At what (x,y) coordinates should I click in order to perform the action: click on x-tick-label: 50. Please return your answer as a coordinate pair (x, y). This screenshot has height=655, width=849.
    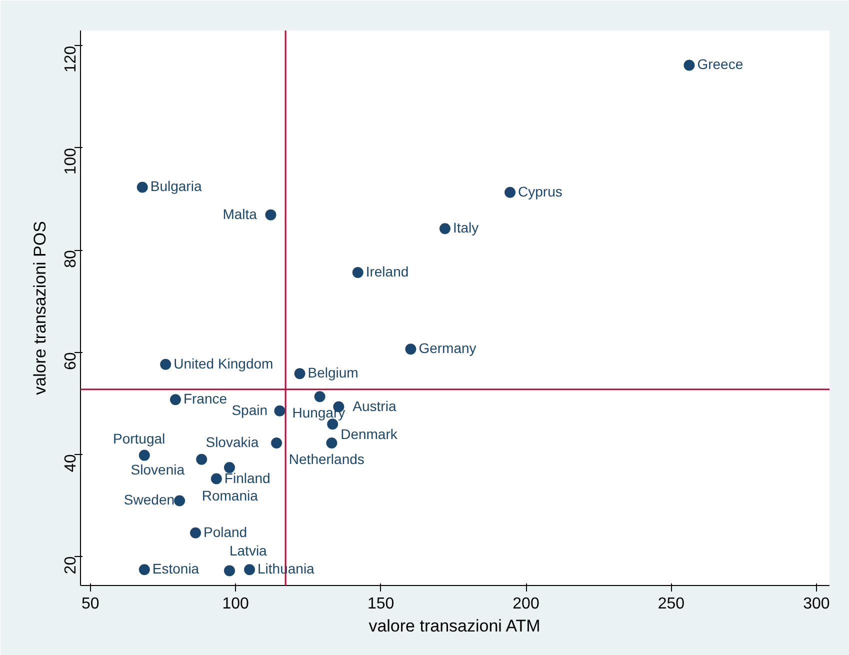
    Looking at the image, I should click on (90, 604).